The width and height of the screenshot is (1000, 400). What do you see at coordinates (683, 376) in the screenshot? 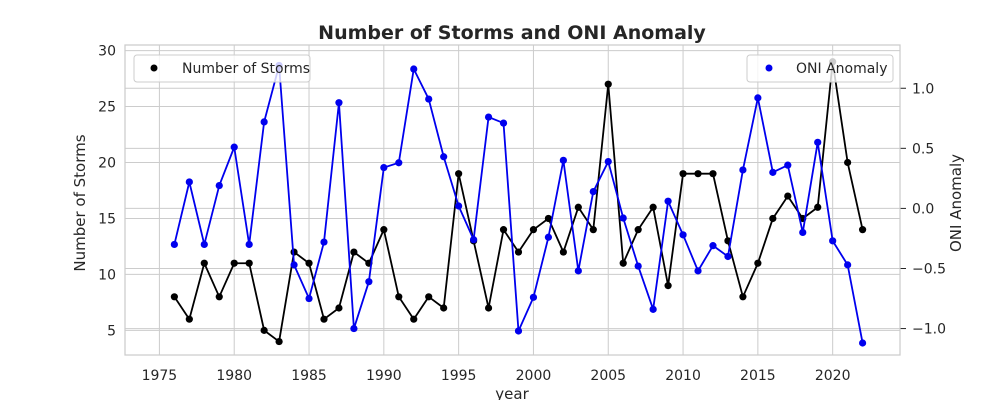
I see `x-tick-label: 2010` at bounding box center [683, 376].